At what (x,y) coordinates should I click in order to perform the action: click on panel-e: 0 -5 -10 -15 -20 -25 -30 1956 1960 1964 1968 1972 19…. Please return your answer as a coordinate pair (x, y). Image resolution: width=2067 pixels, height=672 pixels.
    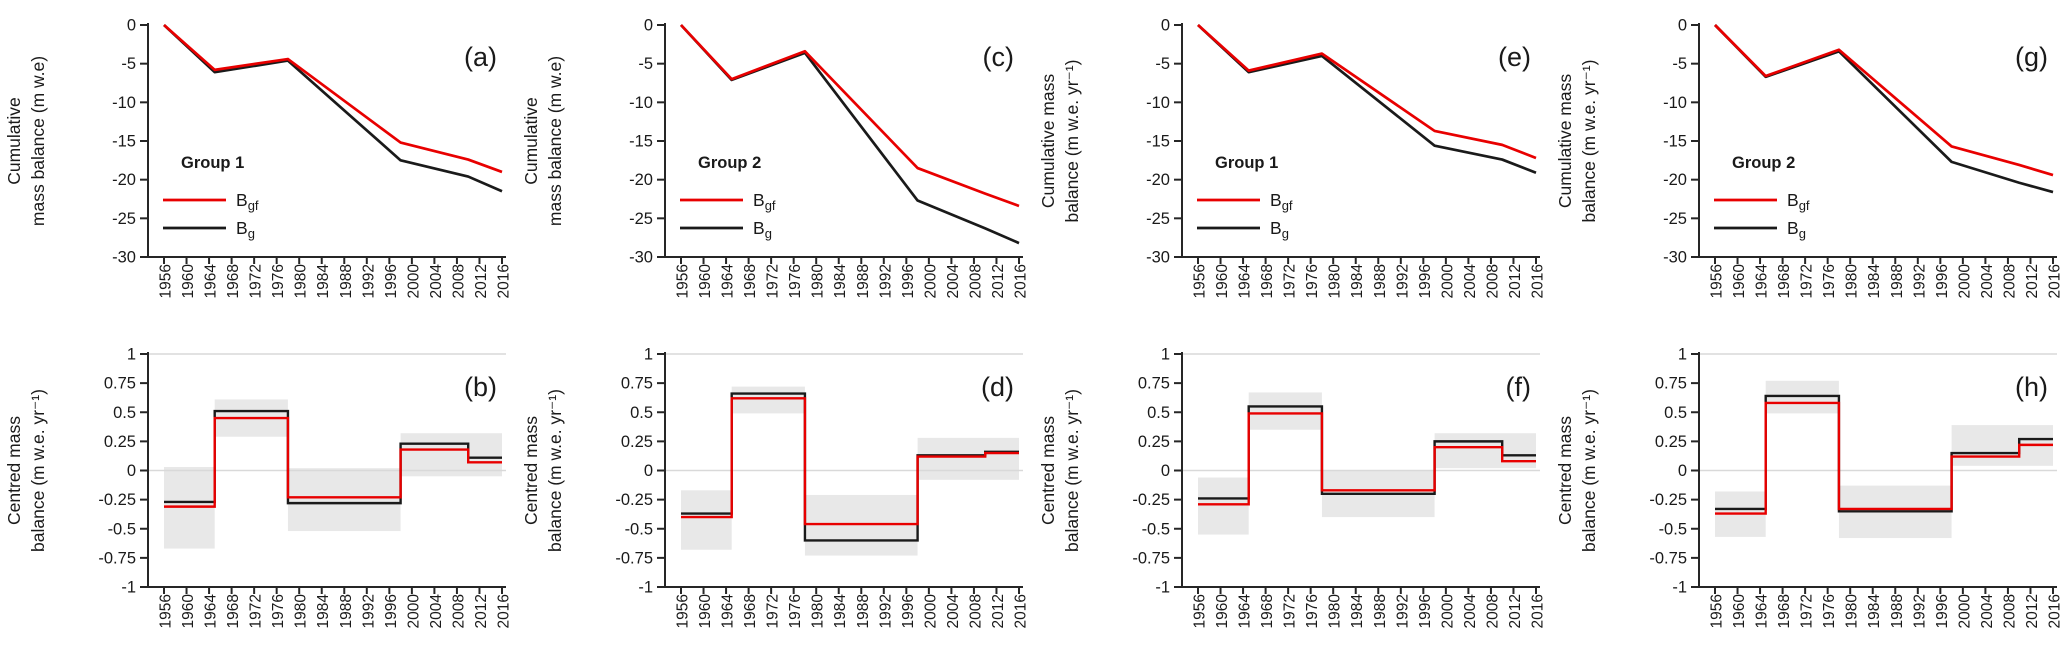
    Looking at the image, I should click on (1292, 165).